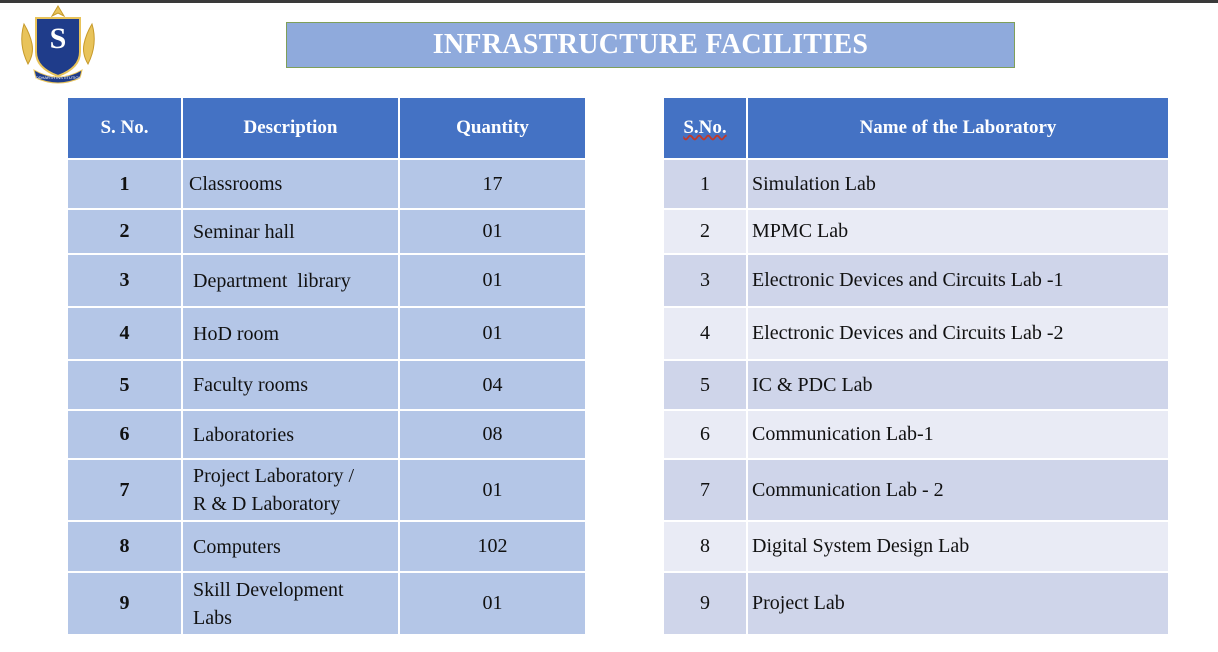 The image size is (1218, 652). Describe the element at coordinates (58, 38) in the screenshot. I see `svg-text: S` at that location.